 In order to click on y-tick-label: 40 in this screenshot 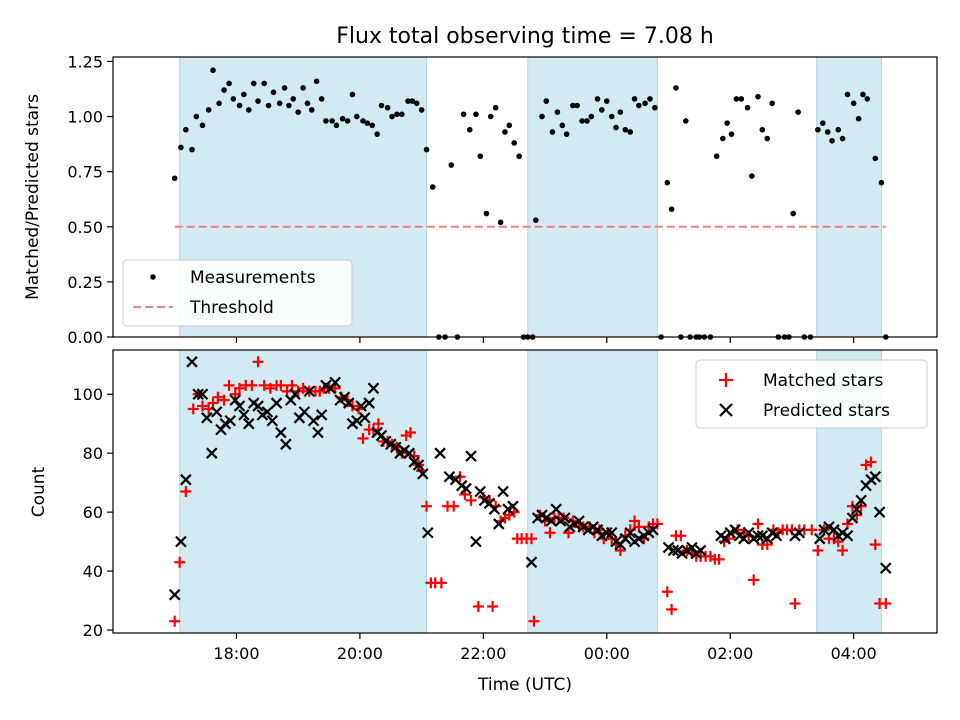, I will do `click(93, 571)`.